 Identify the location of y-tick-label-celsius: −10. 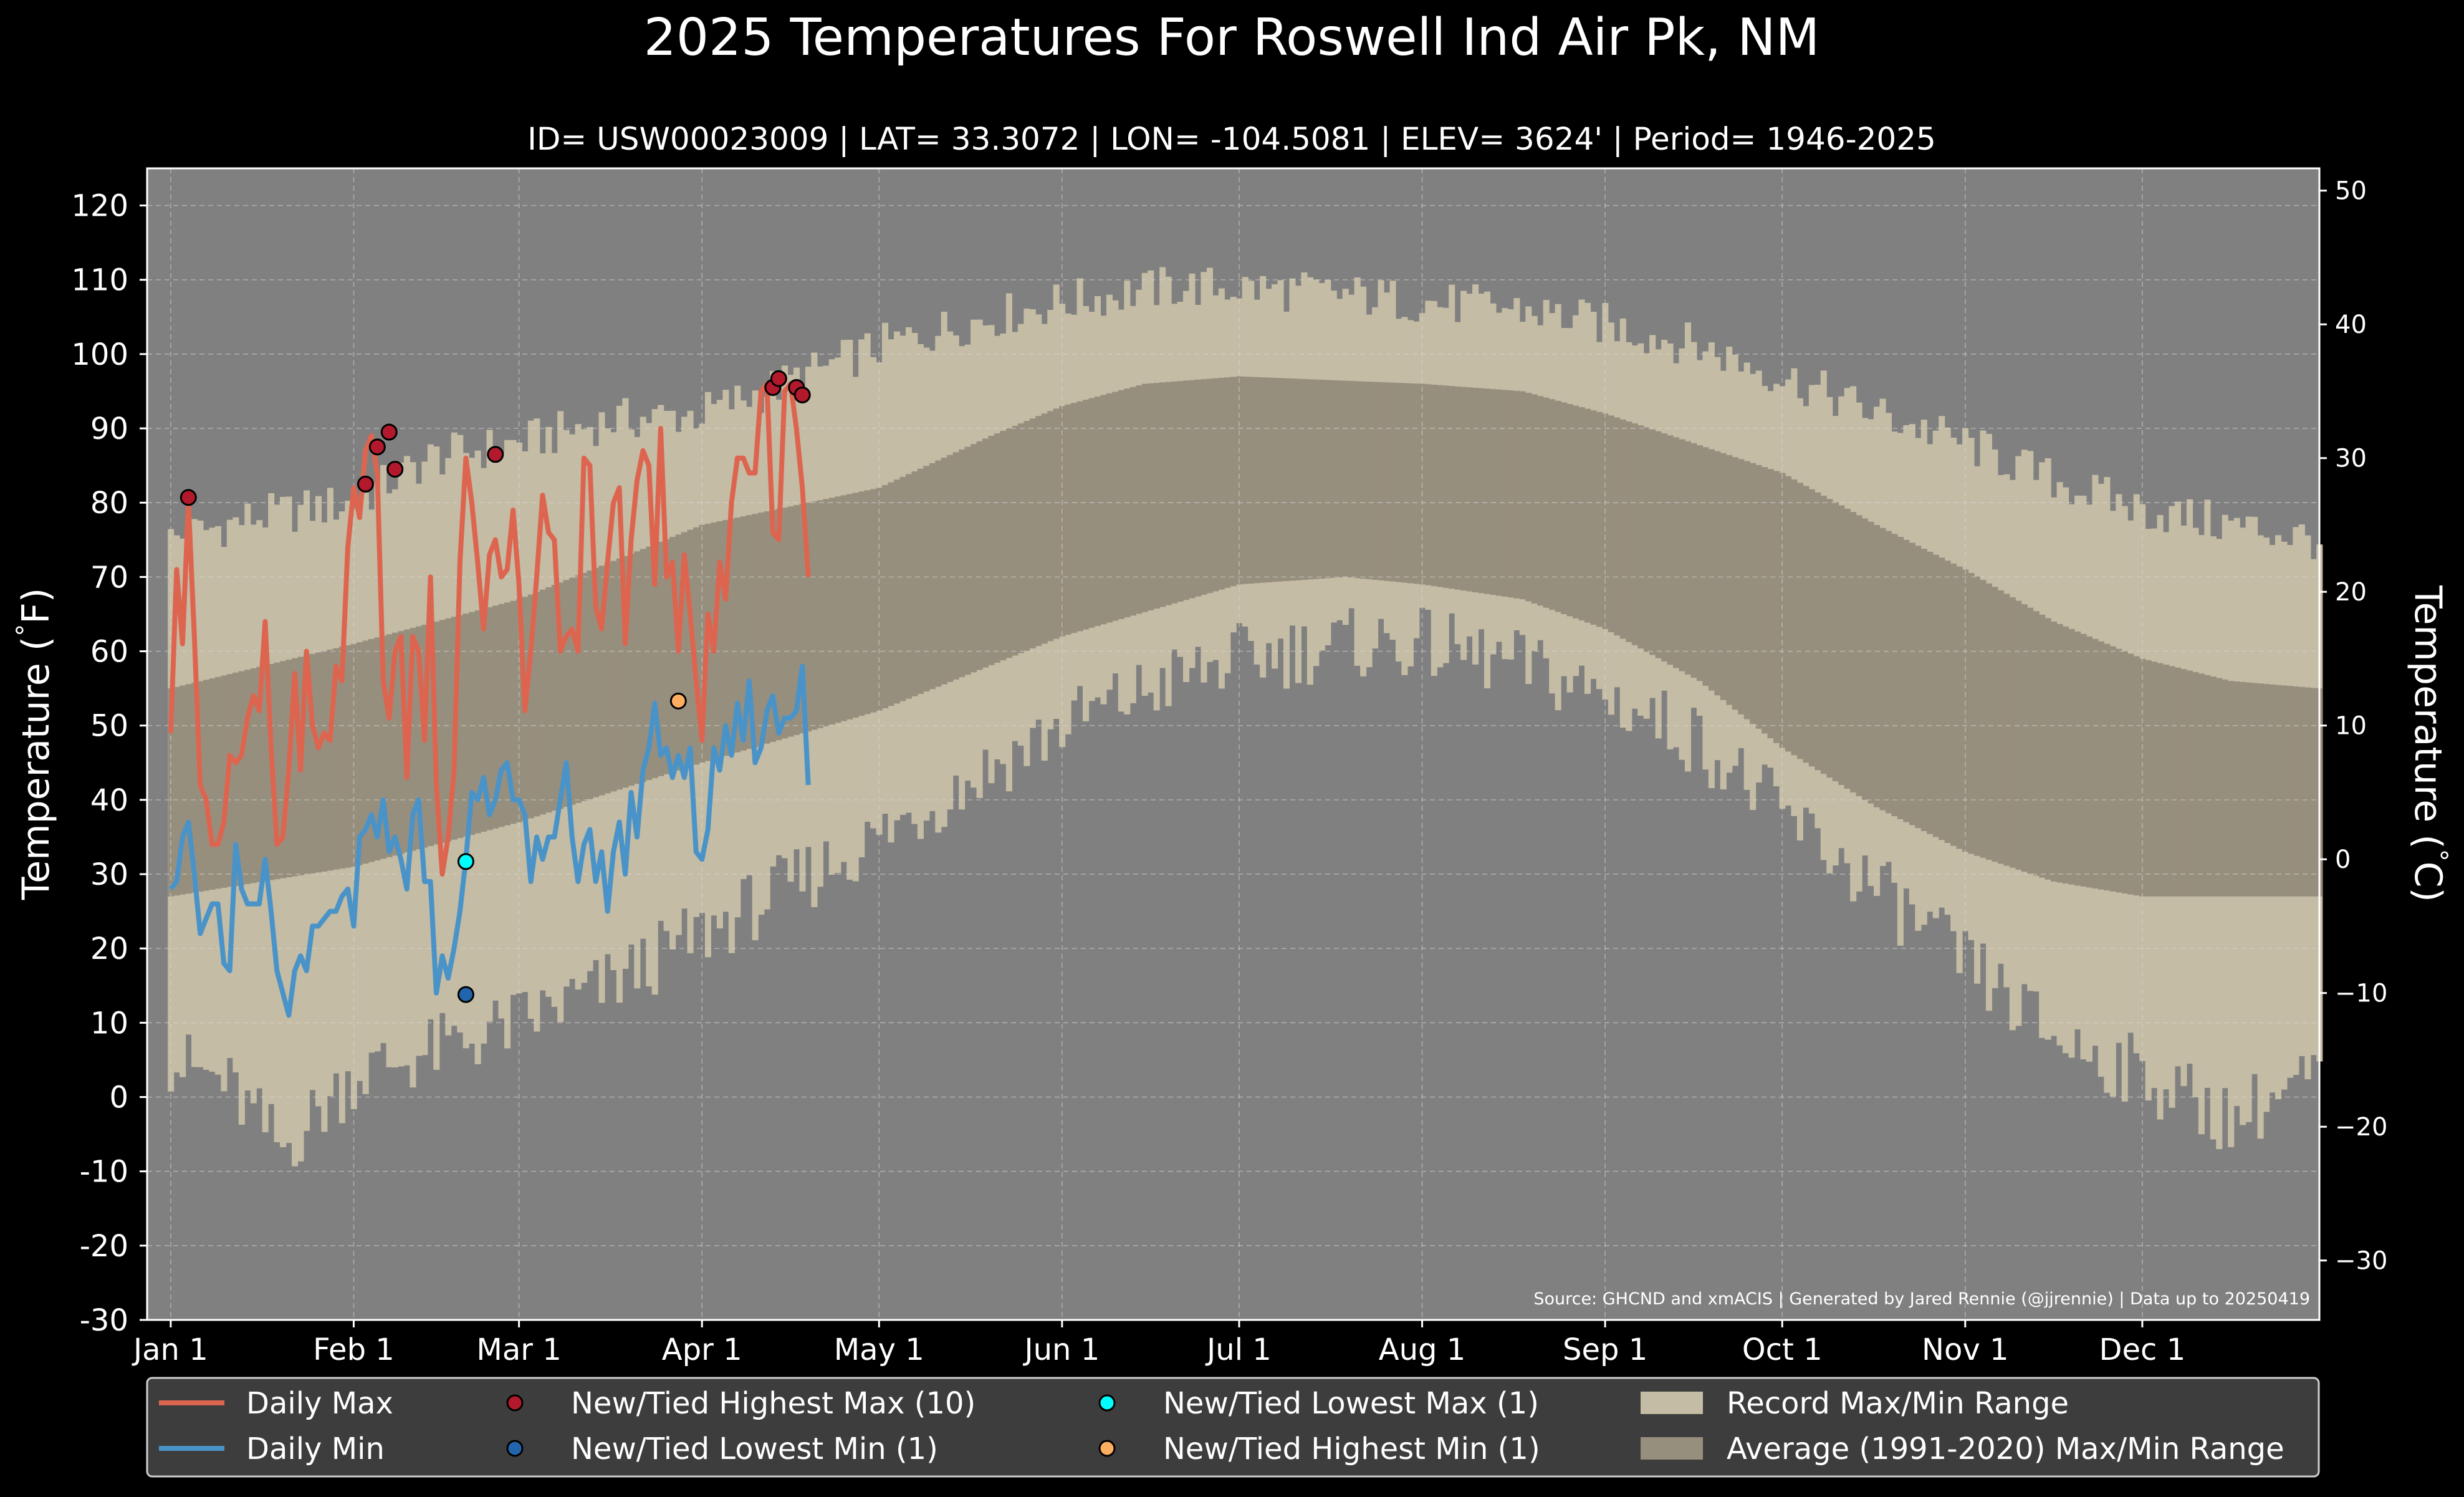
(2361, 994).